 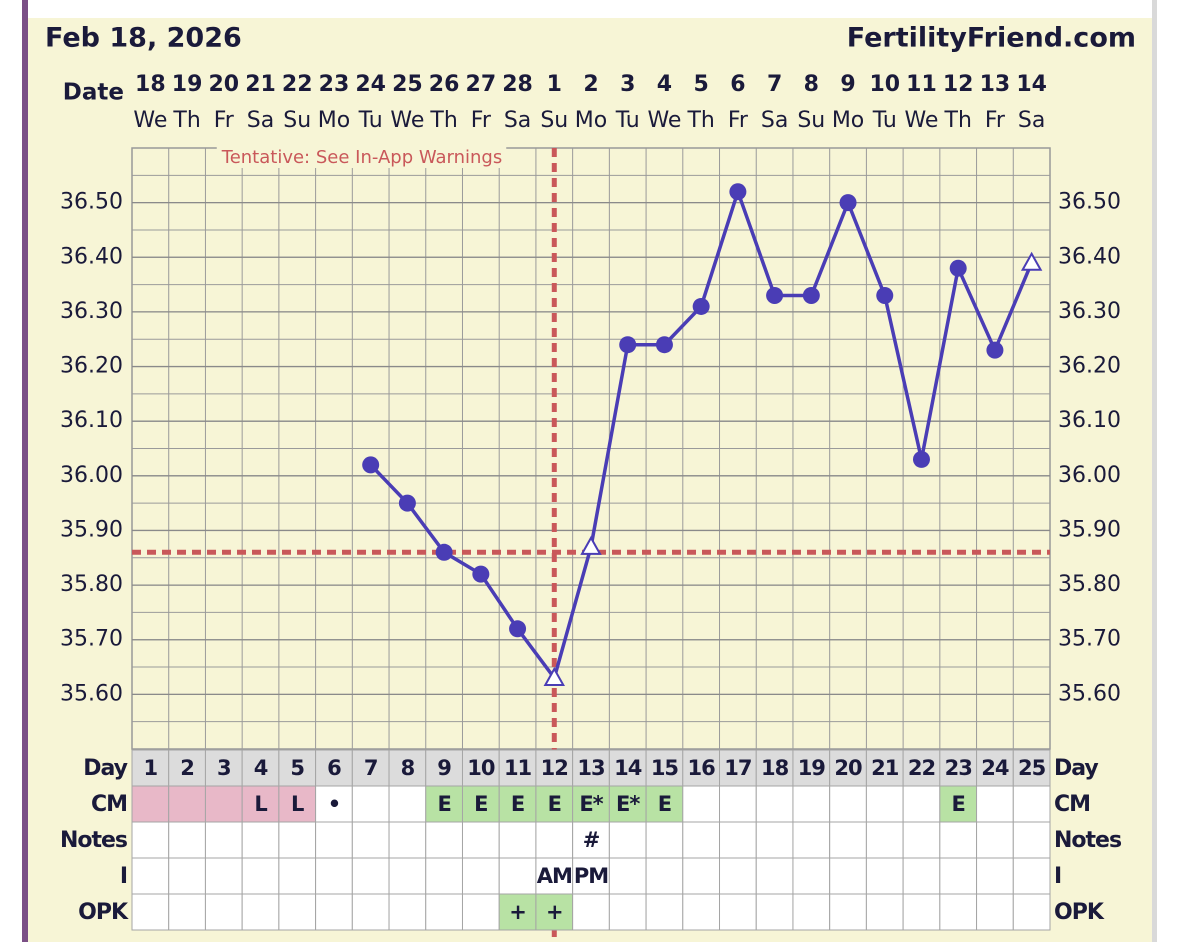 I want to click on y-tick-label: 35.80, so click(x=91, y=584).